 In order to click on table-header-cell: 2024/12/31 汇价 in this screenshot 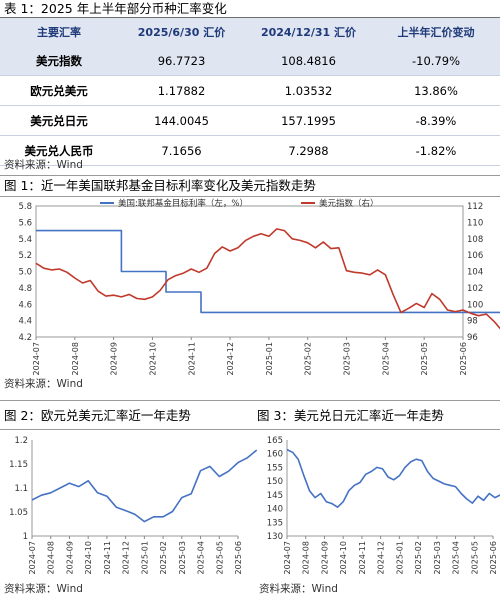, I will do `click(308, 32)`.